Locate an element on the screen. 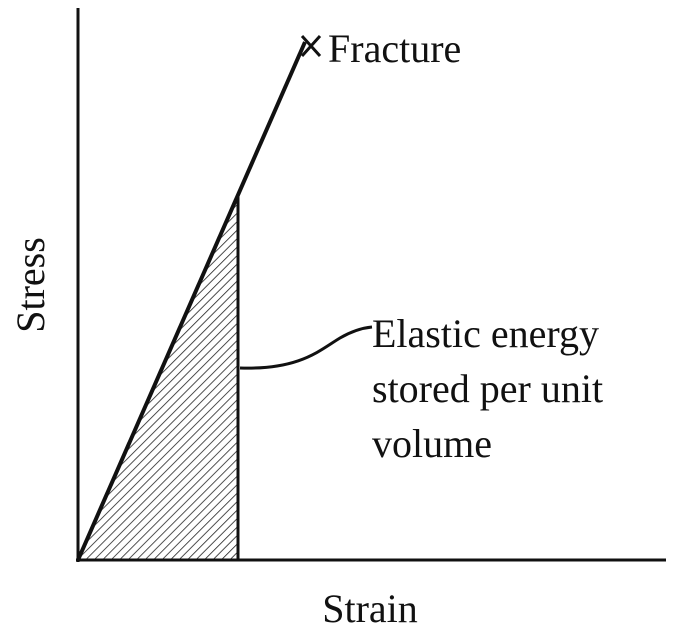  energy-label: stored per unit is located at coordinates (487, 388).